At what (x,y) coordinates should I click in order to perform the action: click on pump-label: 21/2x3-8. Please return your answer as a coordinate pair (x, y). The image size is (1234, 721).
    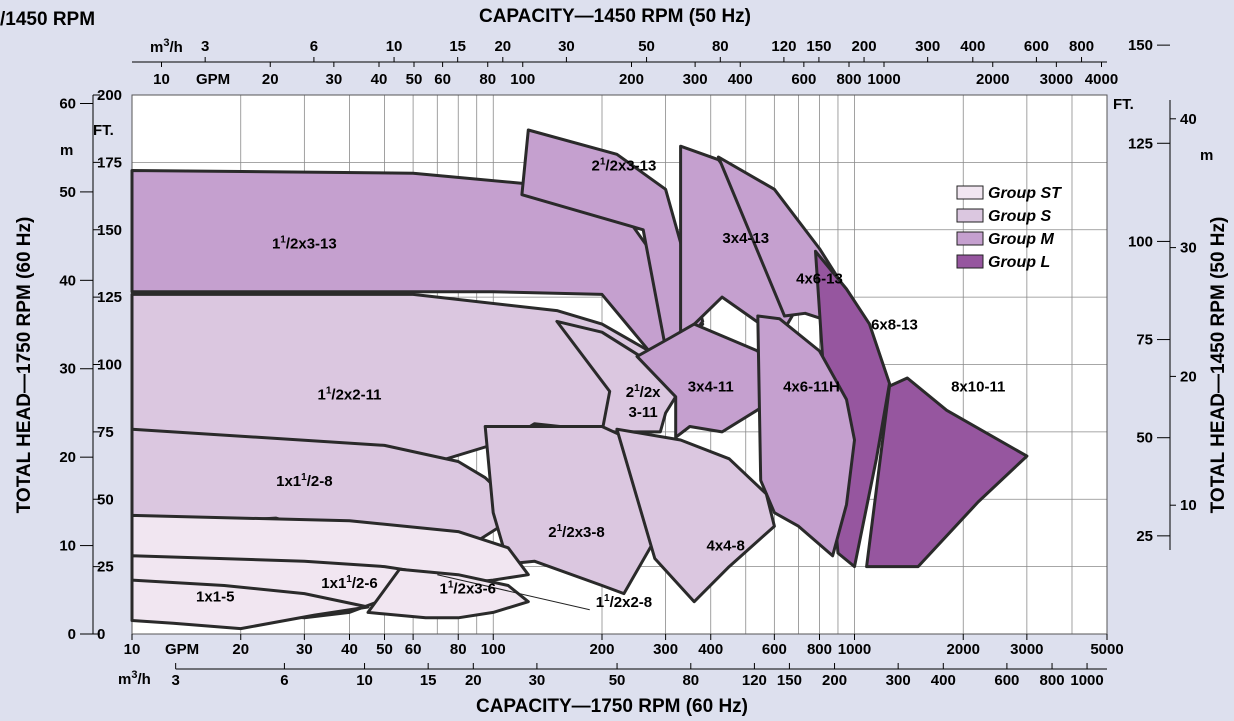
    Looking at the image, I should click on (576, 532).